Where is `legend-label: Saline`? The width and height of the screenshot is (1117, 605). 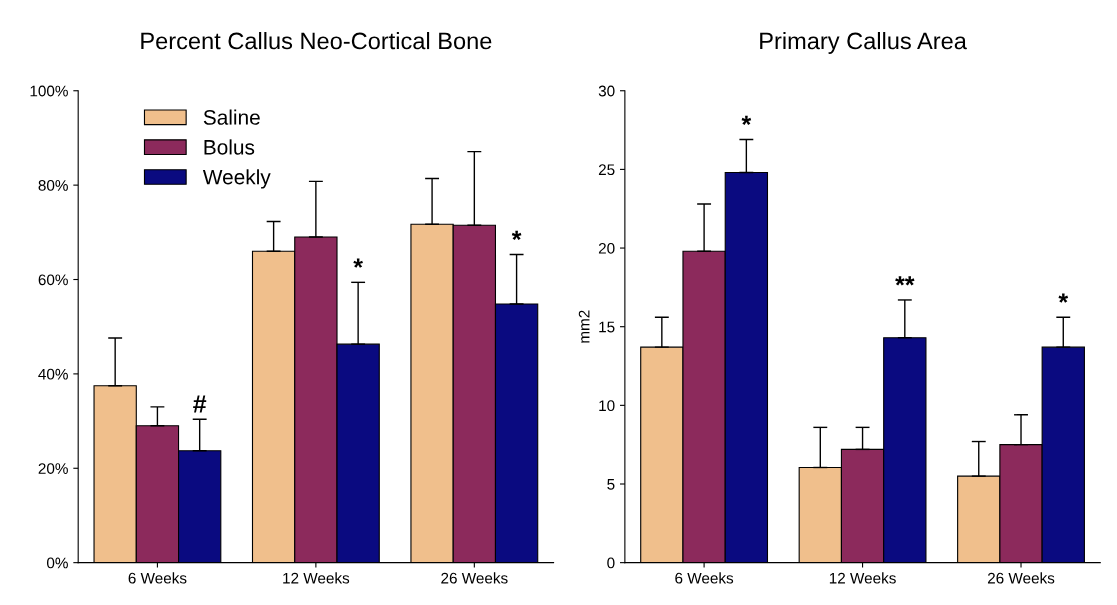 legend-label: Saline is located at coordinates (231, 117).